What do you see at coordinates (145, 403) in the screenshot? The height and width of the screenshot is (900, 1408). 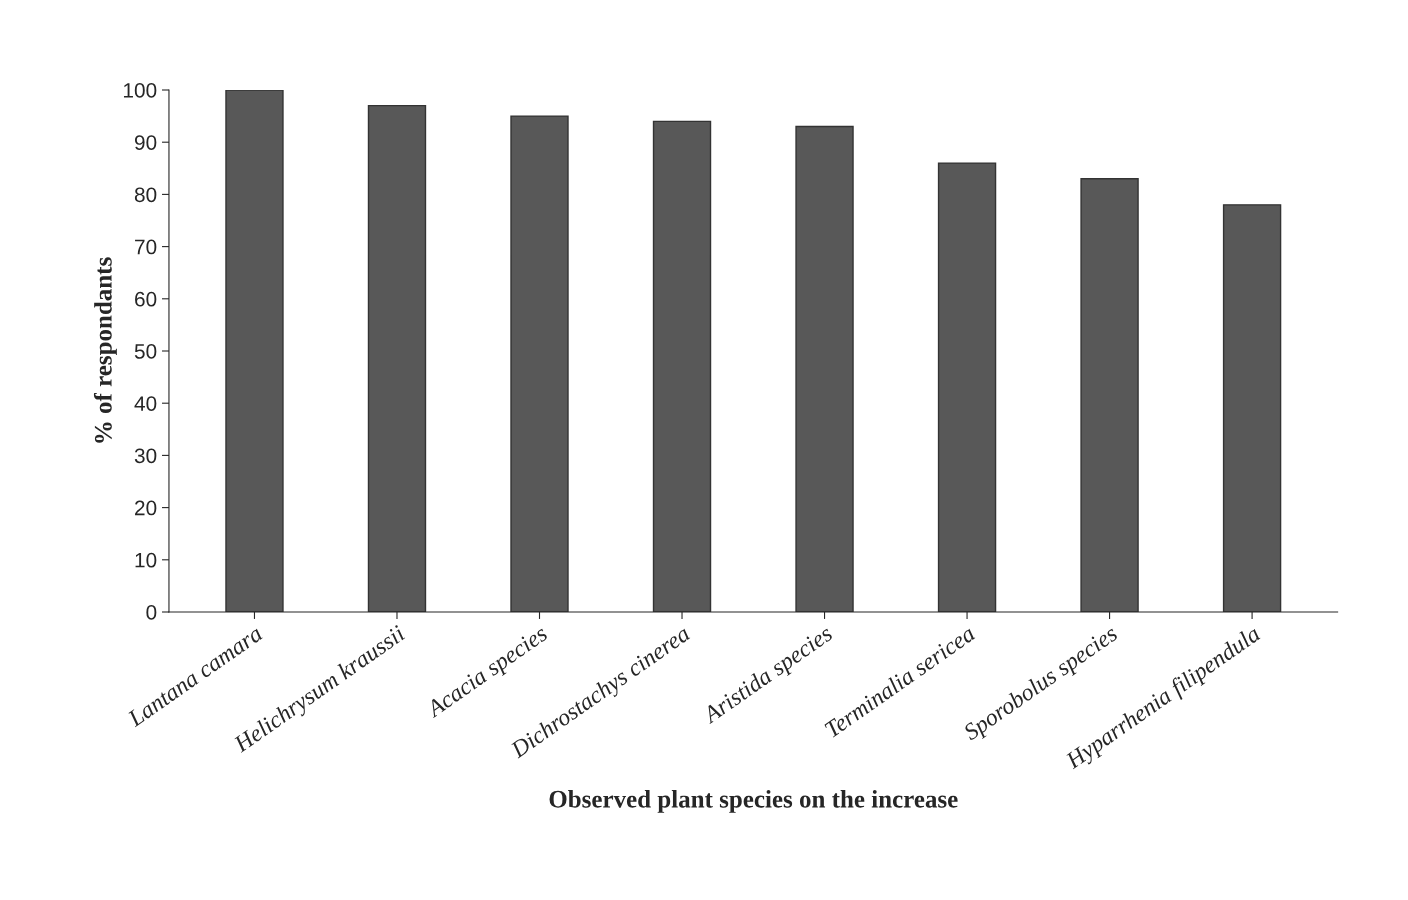 I see `y-tick-label: 40` at bounding box center [145, 403].